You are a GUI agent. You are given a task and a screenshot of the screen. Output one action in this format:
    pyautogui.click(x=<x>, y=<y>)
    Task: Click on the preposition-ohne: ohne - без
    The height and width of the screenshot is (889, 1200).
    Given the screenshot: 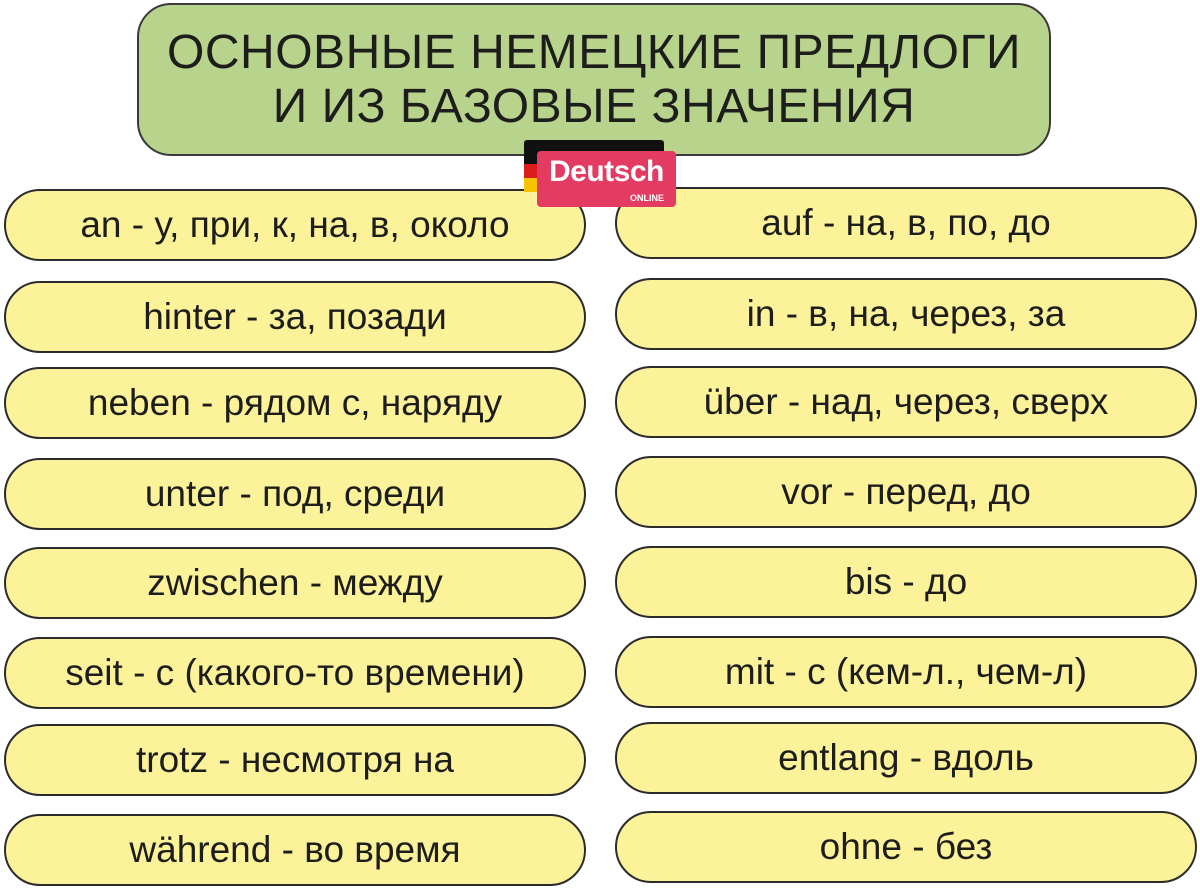 What is the action you would take?
    pyautogui.click(x=906, y=847)
    